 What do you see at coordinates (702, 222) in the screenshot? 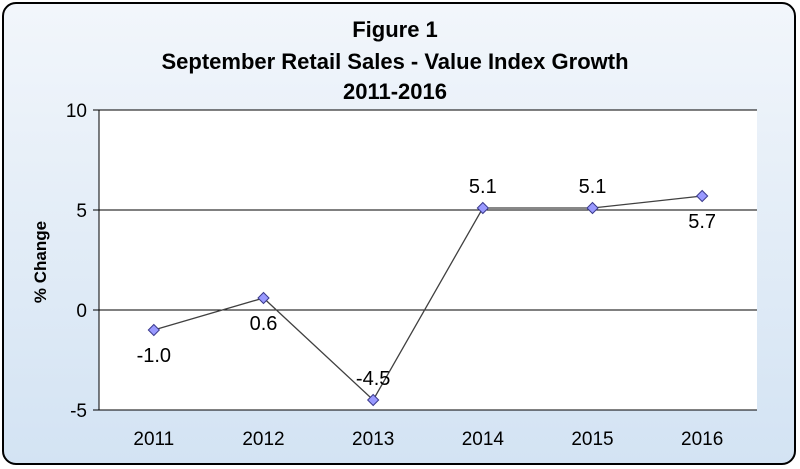
I see `data-label-2016: 5.7` at bounding box center [702, 222].